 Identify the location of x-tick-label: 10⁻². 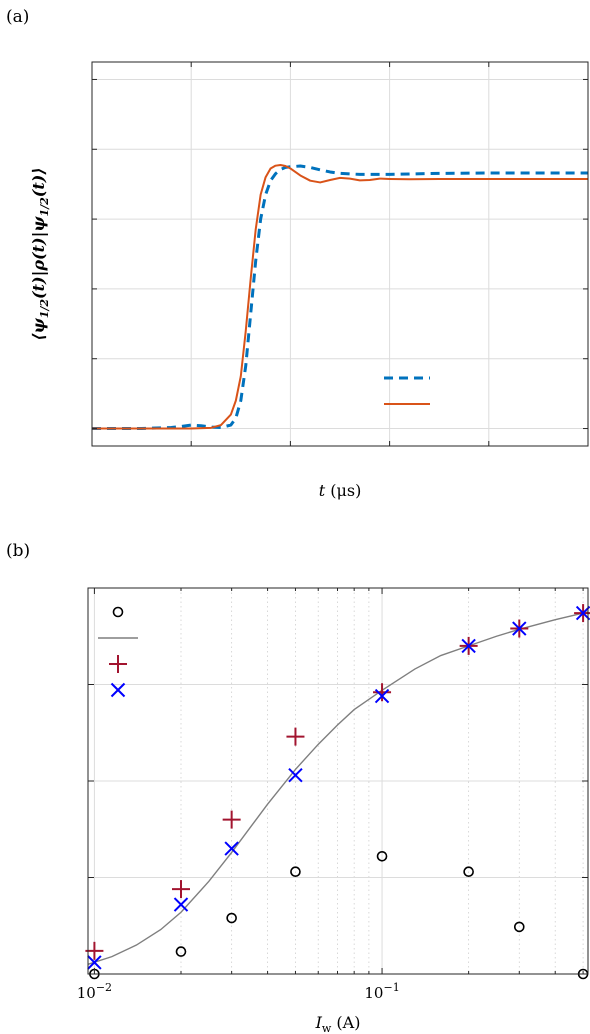
(94, 991).